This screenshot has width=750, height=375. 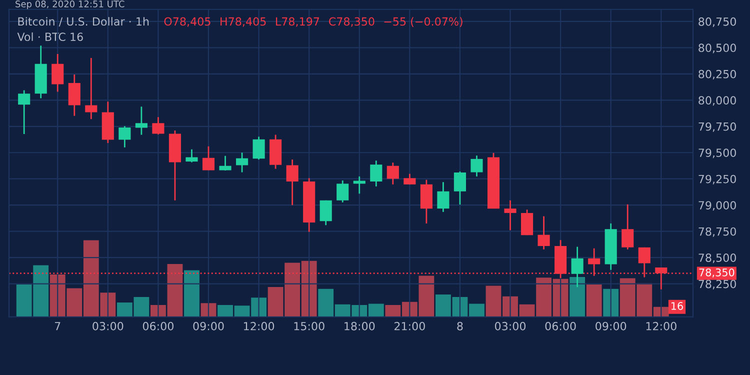 What do you see at coordinates (717, 101) in the screenshot?
I see `y-tick-label: 80,000` at bounding box center [717, 101].